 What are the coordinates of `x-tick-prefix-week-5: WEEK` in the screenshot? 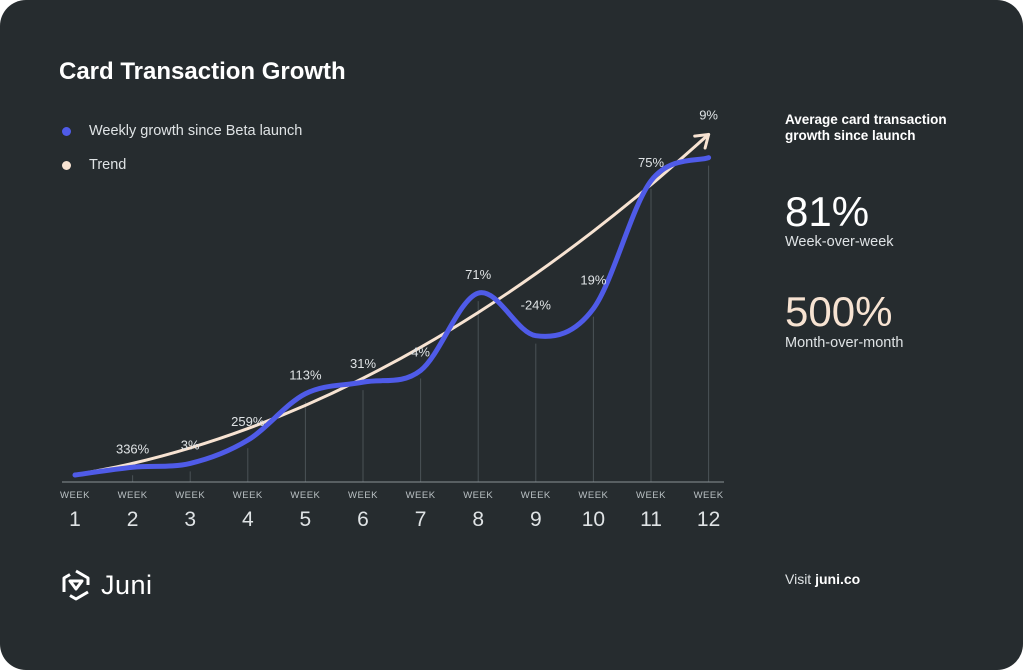 It's located at (305, 495).